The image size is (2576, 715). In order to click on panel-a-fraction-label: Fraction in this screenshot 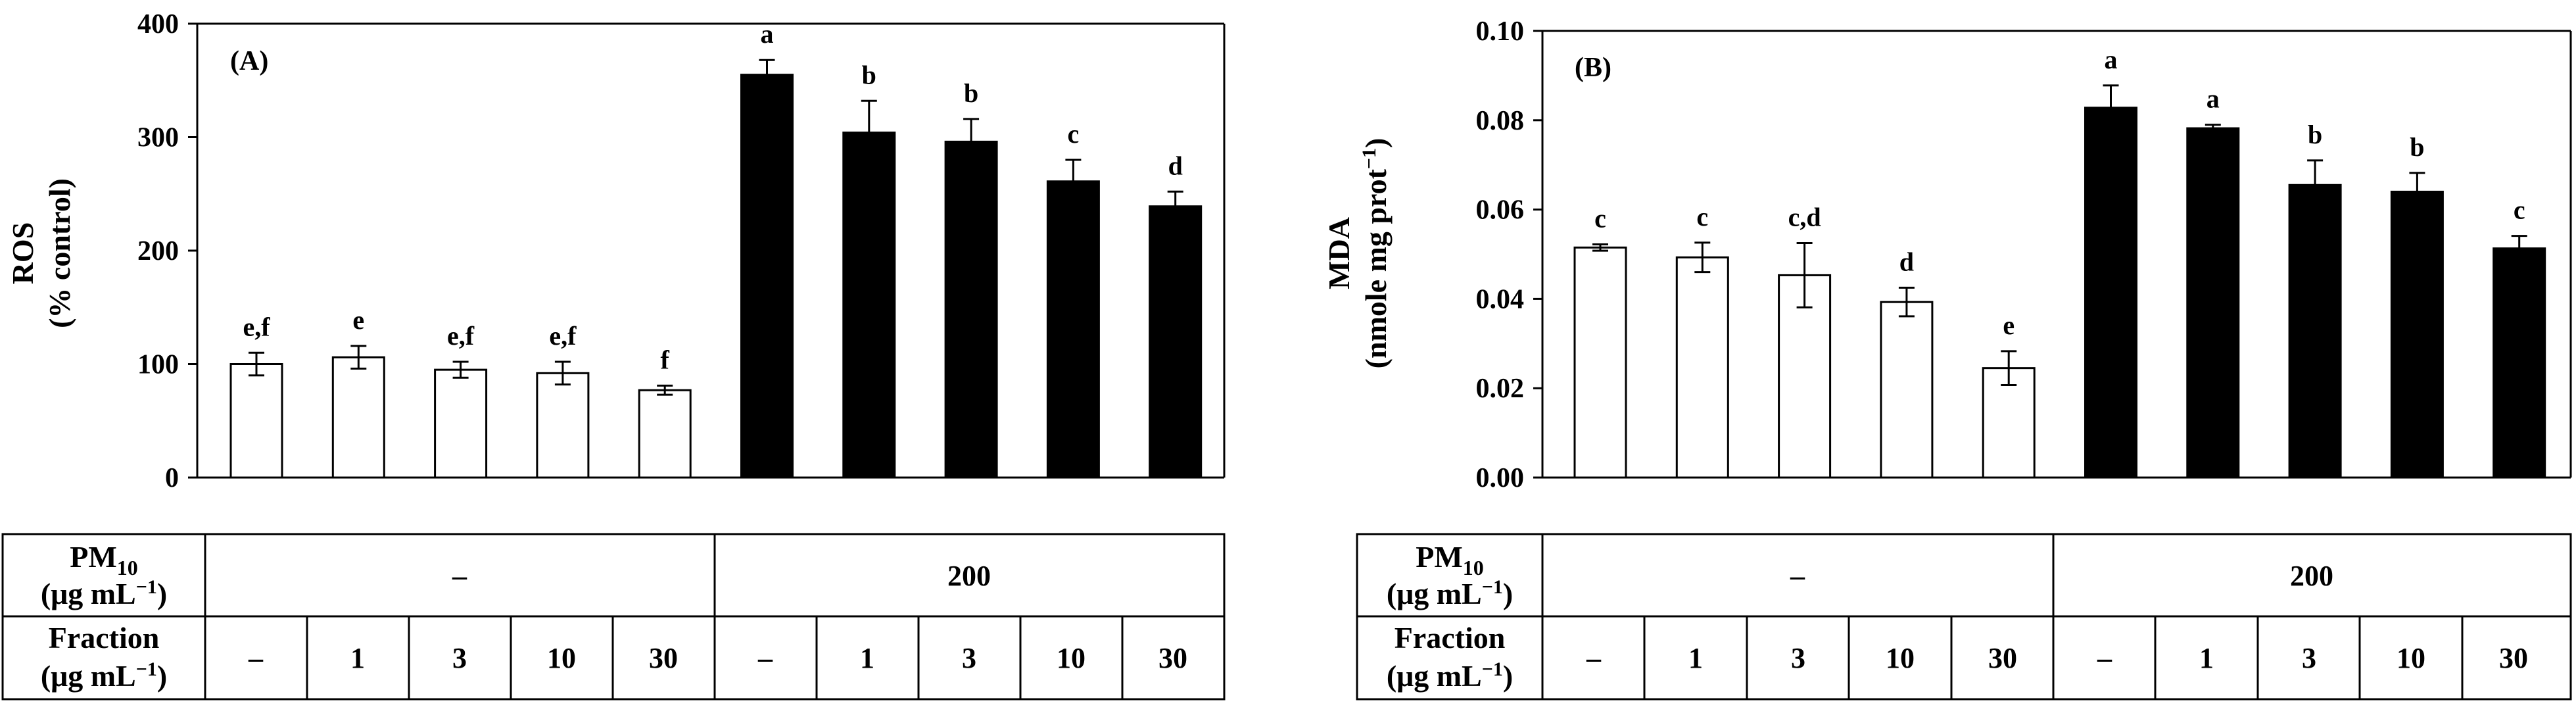, I will do `click(105, 637)`.